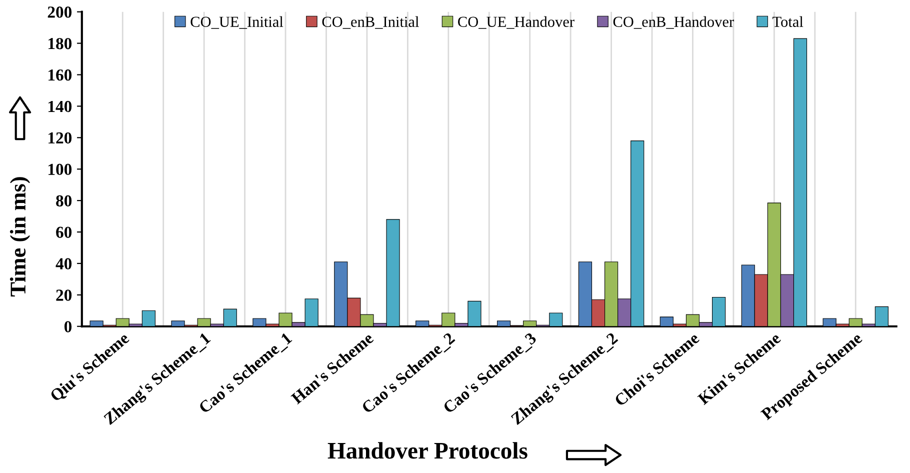 Image resolution: width=910 pixels, height=473 pixels. What do you see at coordinates (60, 12) in the screenshot?
I see `y-tick-label: 200` at bounding box center [60, 12].